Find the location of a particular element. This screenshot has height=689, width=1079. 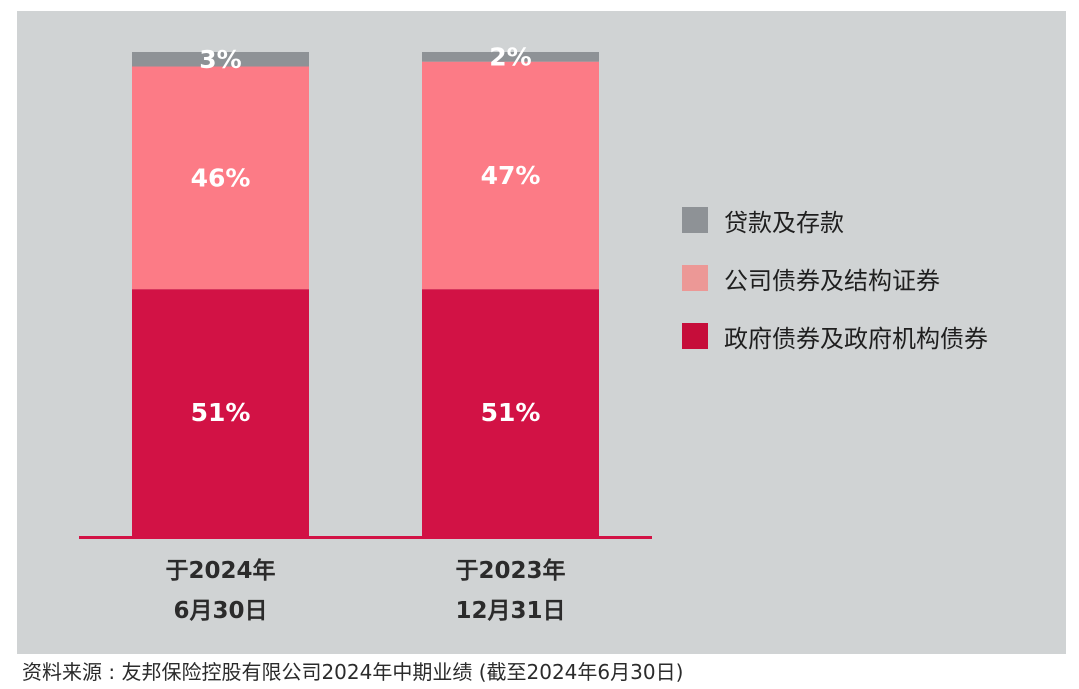

chart-legend: 贷款及存款 公司债券及结构证券 政府债券及政府机构债券 is located at coordinates (847, 288).